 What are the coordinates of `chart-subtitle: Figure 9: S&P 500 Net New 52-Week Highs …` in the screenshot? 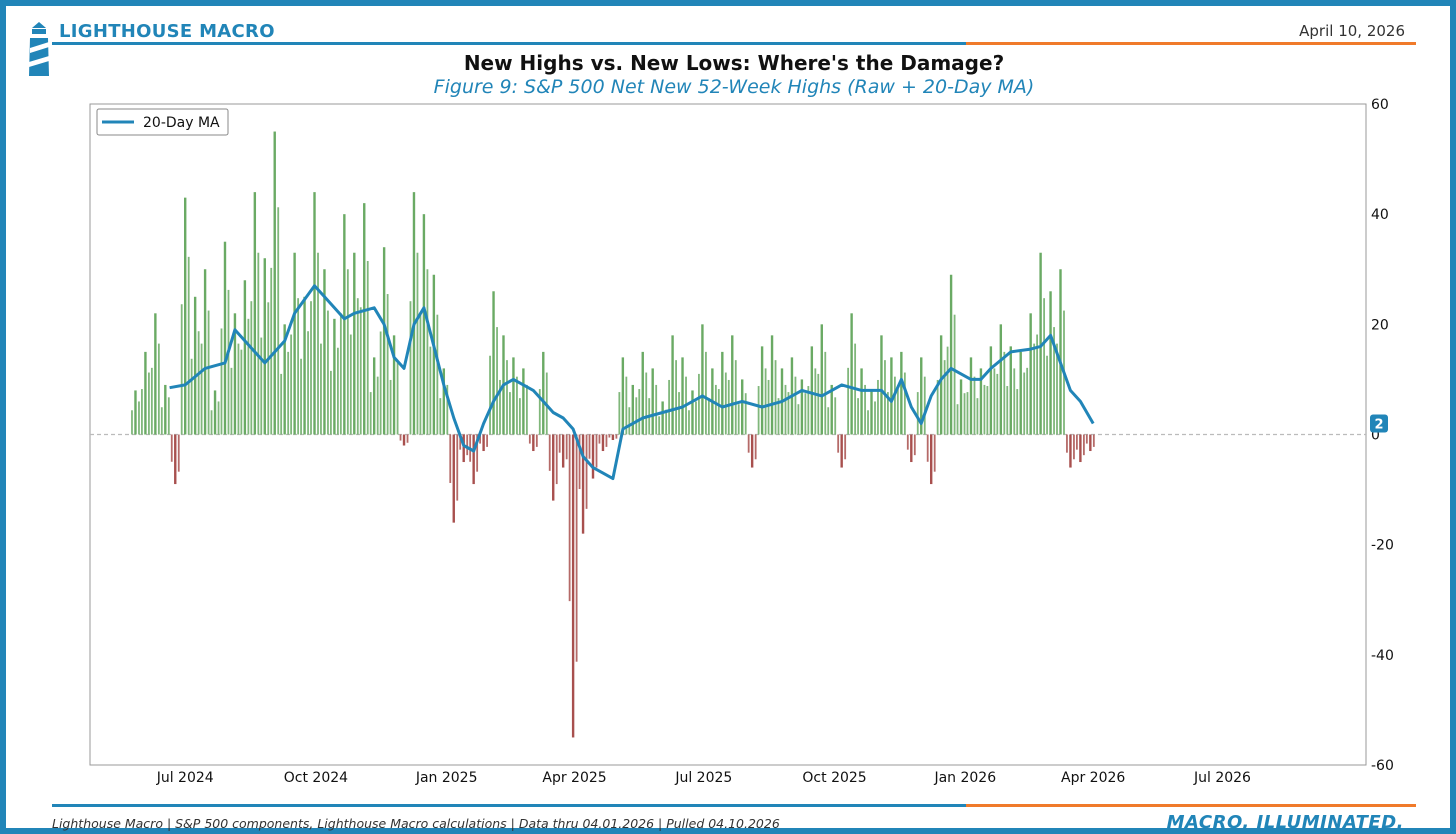 It's located at (734, 87).